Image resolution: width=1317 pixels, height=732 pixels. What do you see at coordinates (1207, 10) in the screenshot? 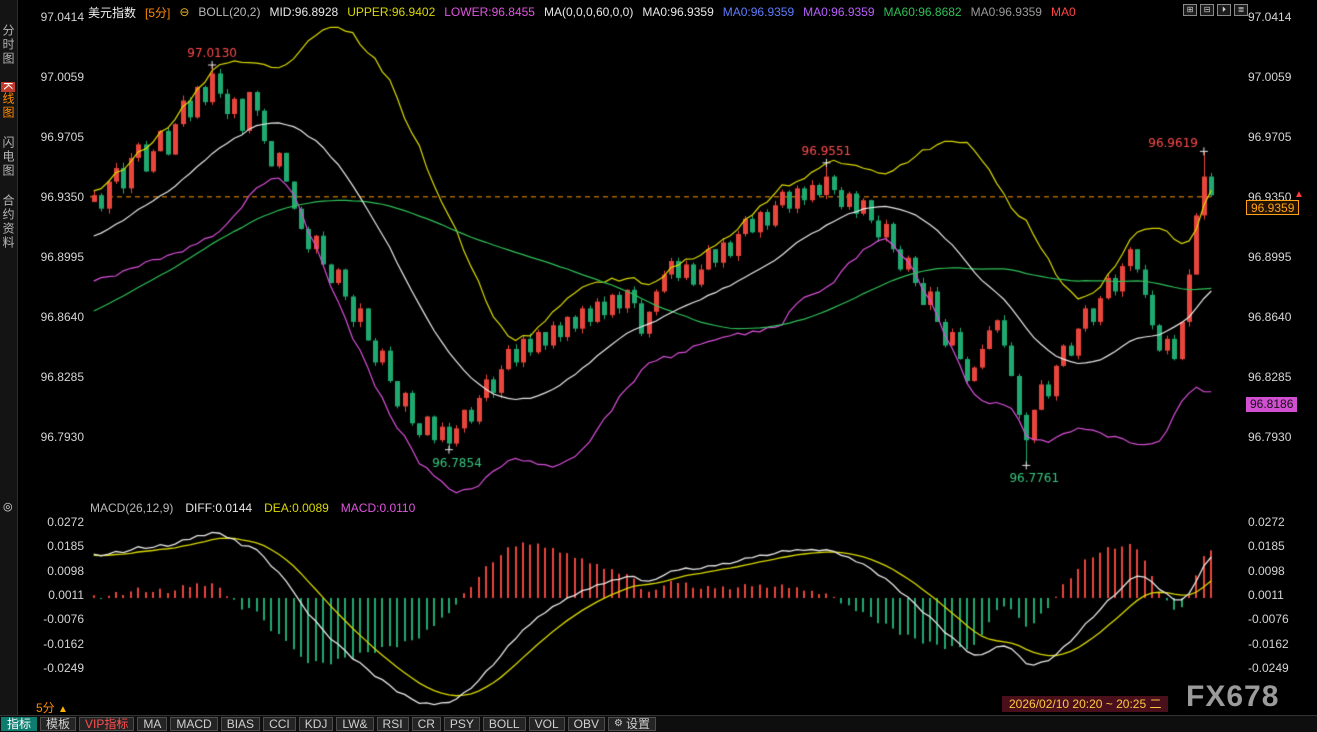
I see `pan-right-icon: ⊟` at bounding box center [1207, 10].